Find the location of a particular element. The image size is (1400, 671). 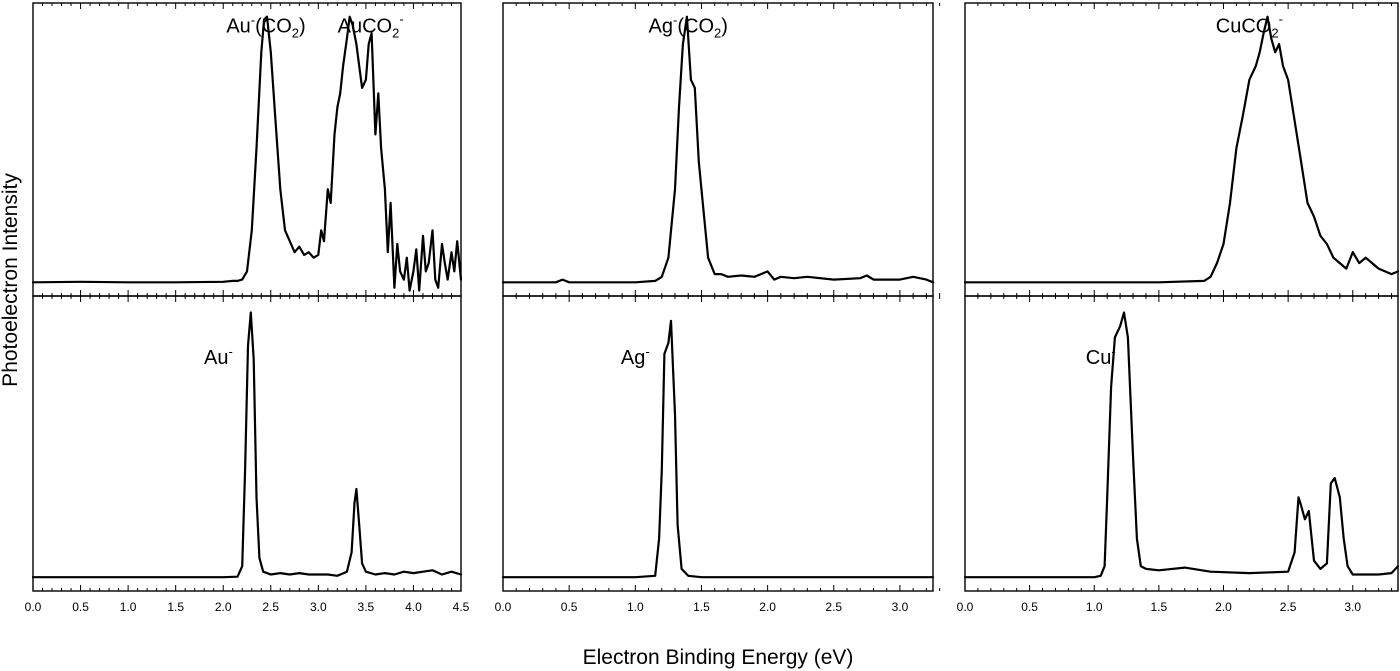

panel-3-top: CuCO2- is located at coordinates (1181, 149).